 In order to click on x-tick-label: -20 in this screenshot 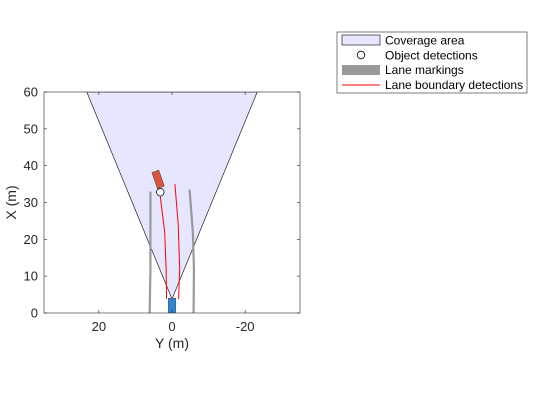, I will do `click(245, 326)`.